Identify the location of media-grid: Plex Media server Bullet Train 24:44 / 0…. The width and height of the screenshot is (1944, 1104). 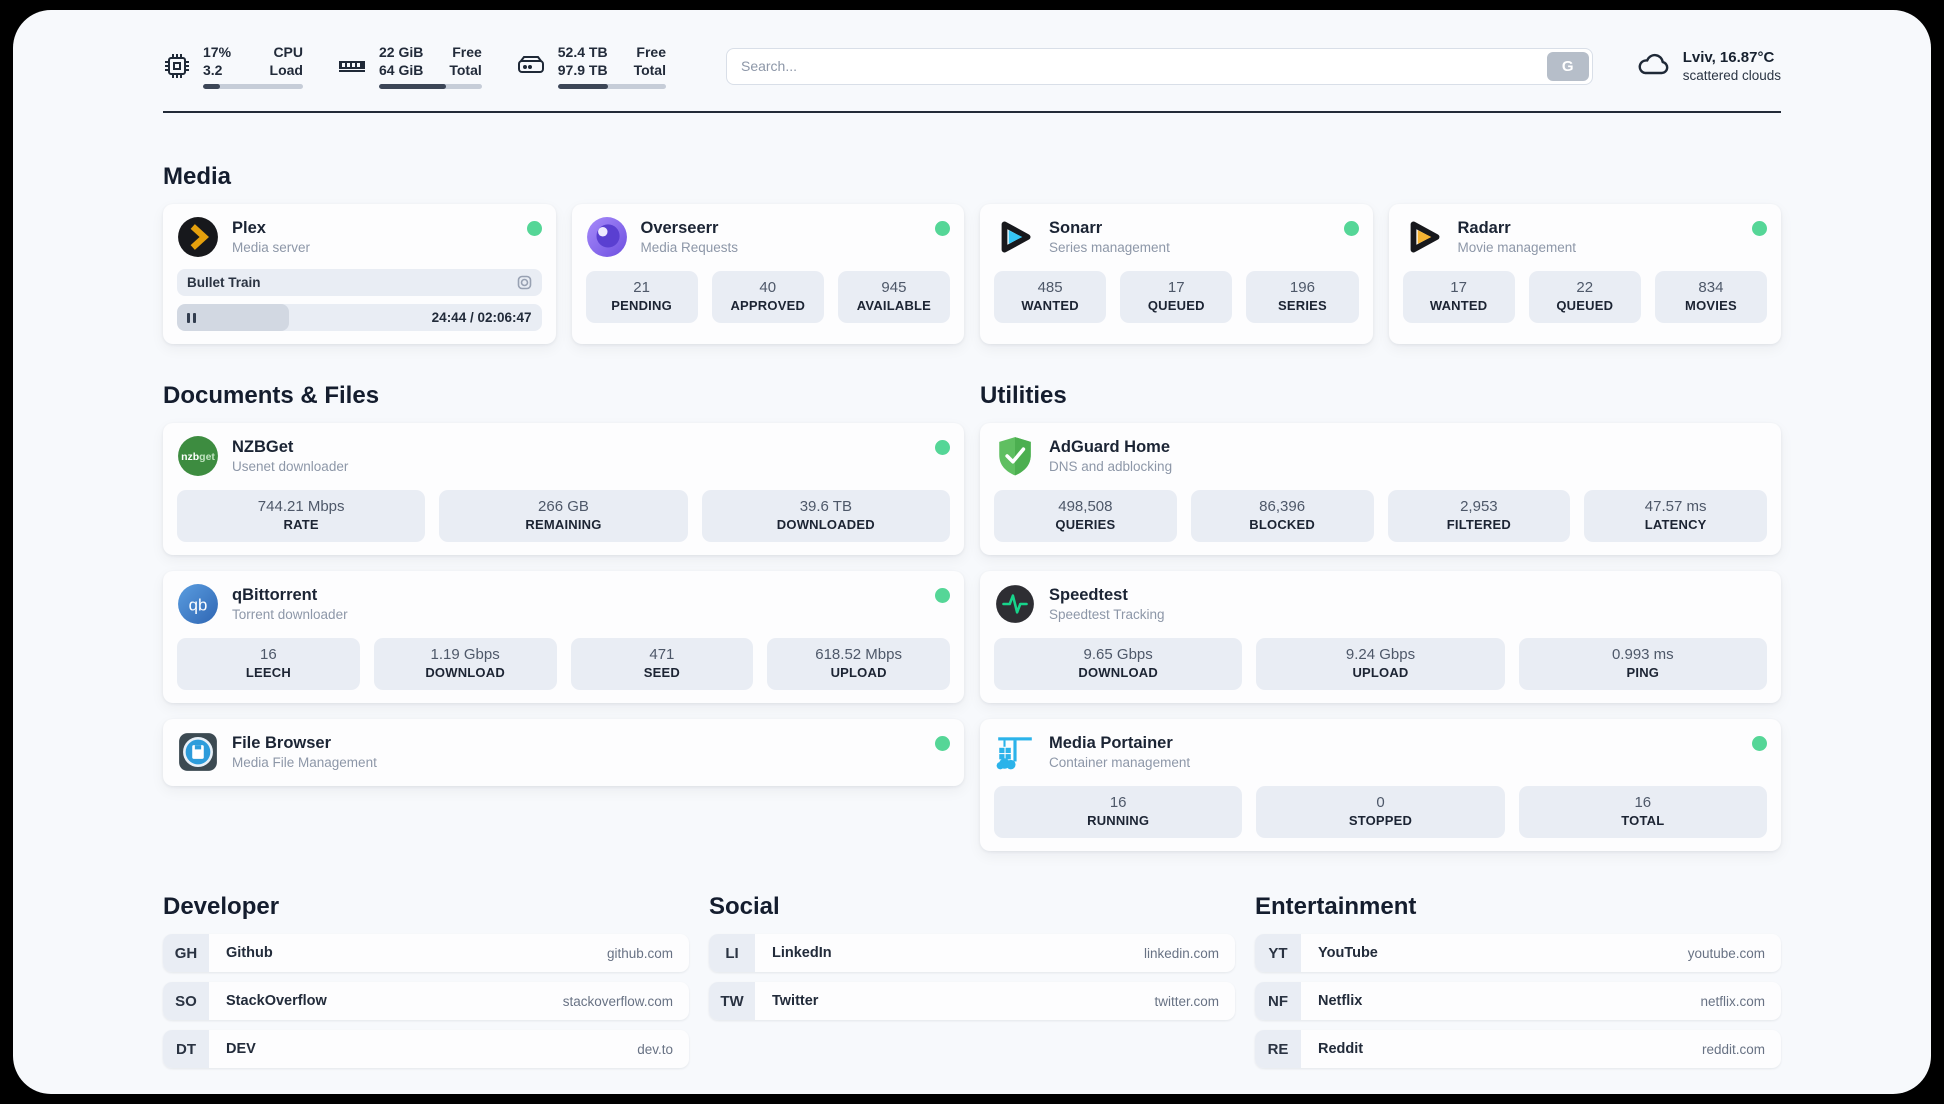
(972, 274).